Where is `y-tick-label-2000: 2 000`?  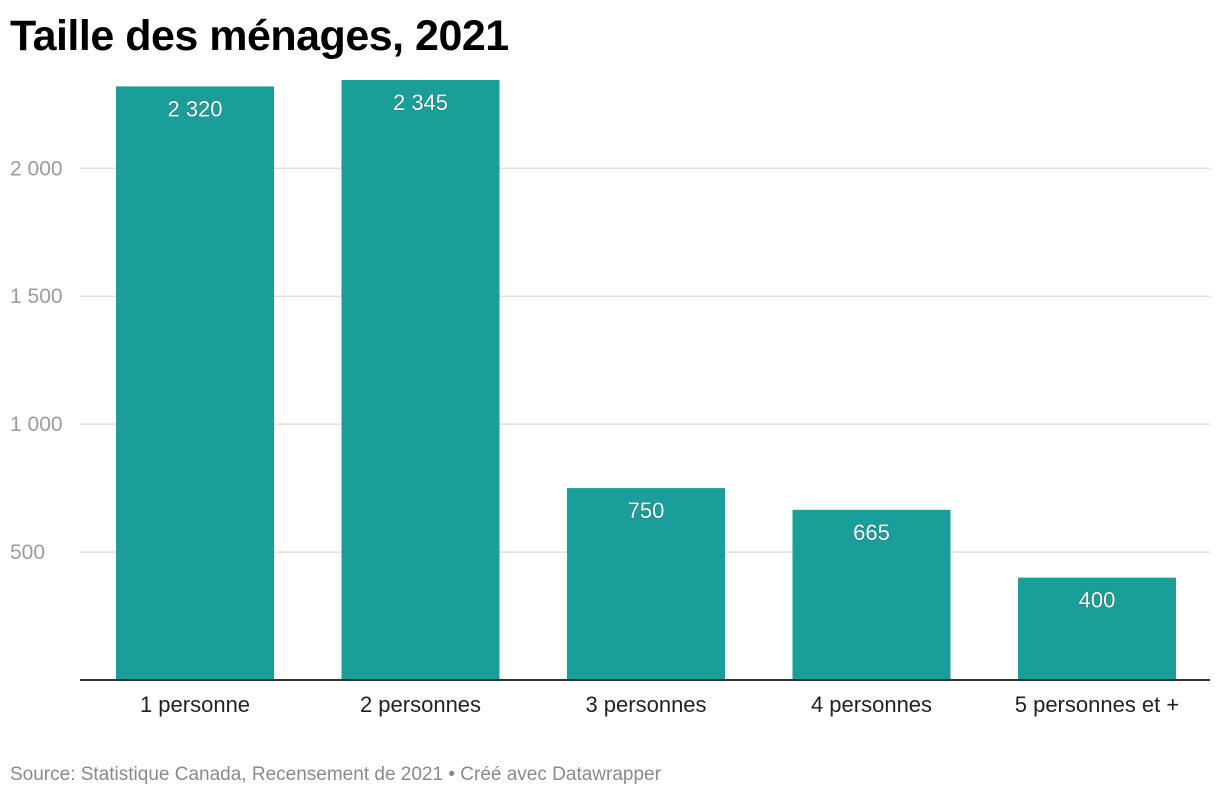
y-tick-label-2000: 2 000 is located at coordinates (36, 168).